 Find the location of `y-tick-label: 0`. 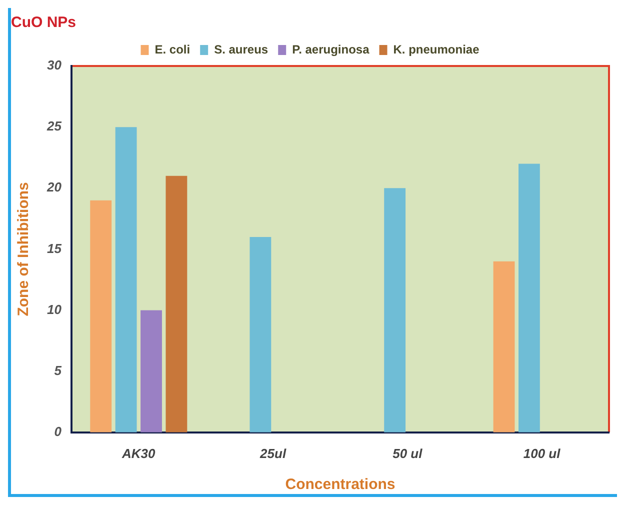

y-tick-label: 0 is located at coordinates (58, 431).